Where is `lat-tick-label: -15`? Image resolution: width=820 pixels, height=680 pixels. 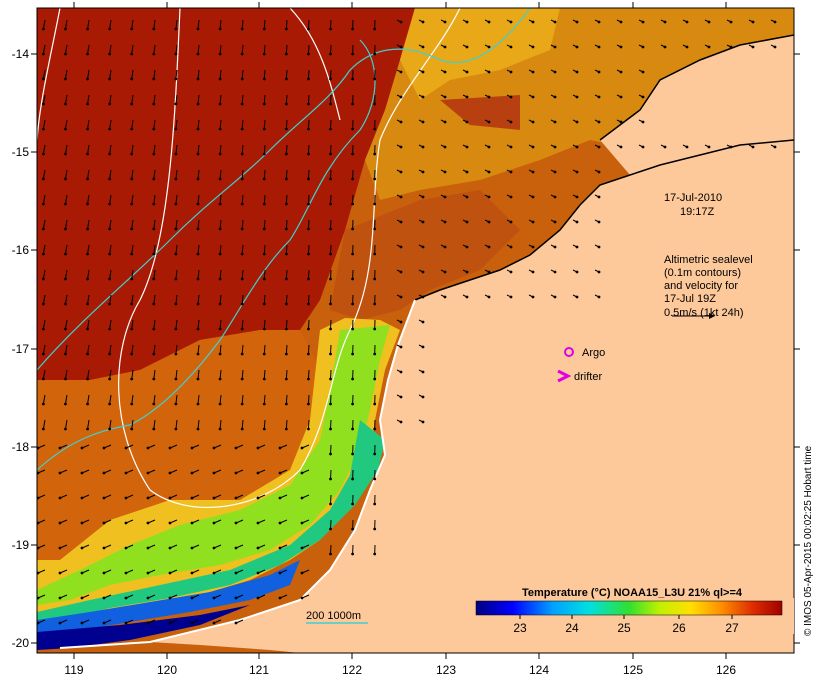
lat-tick-label: -15 is located at coordinates (21, 152).